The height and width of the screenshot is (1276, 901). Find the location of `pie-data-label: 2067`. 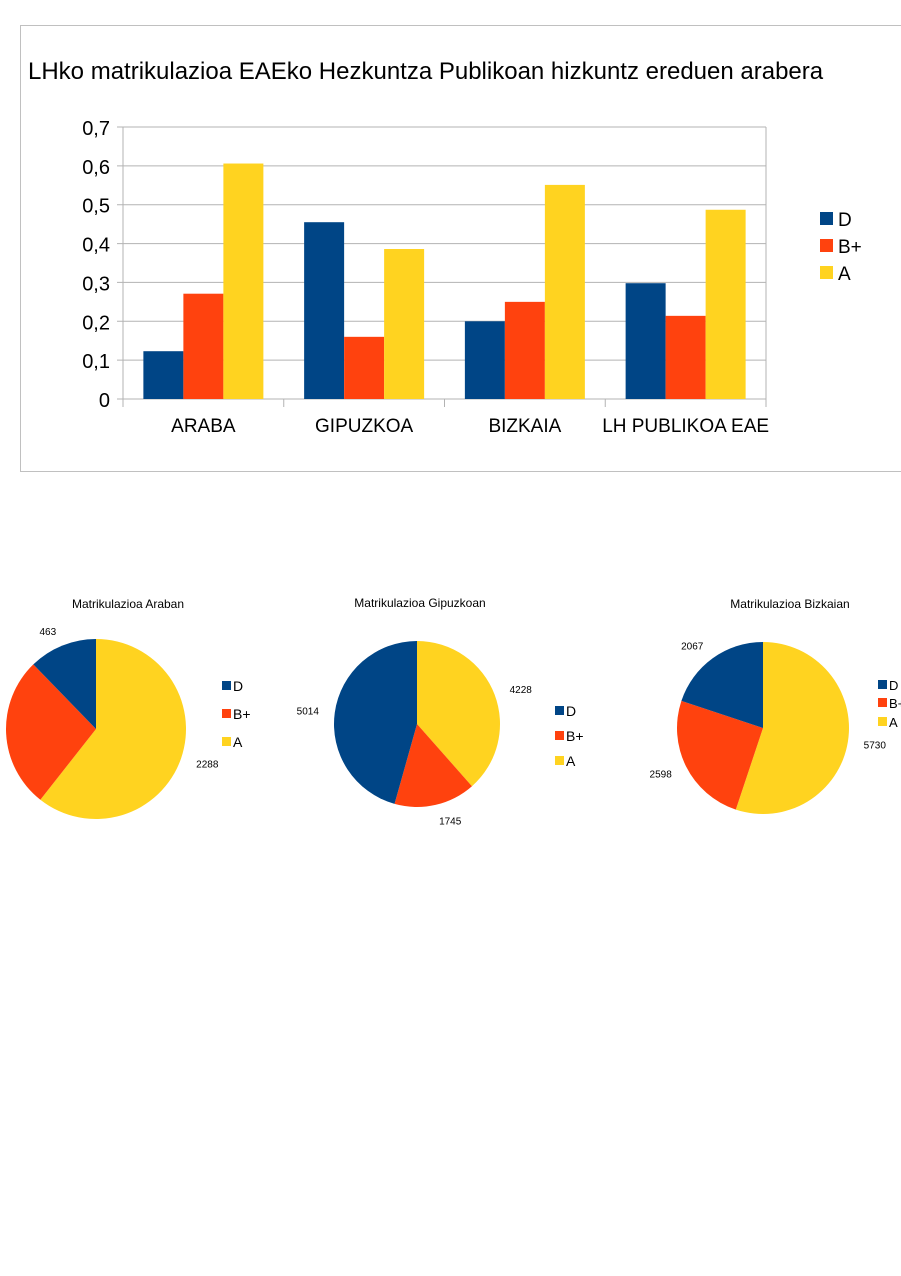

pie-data-label: 2067 is located at coordinates (692, 646).